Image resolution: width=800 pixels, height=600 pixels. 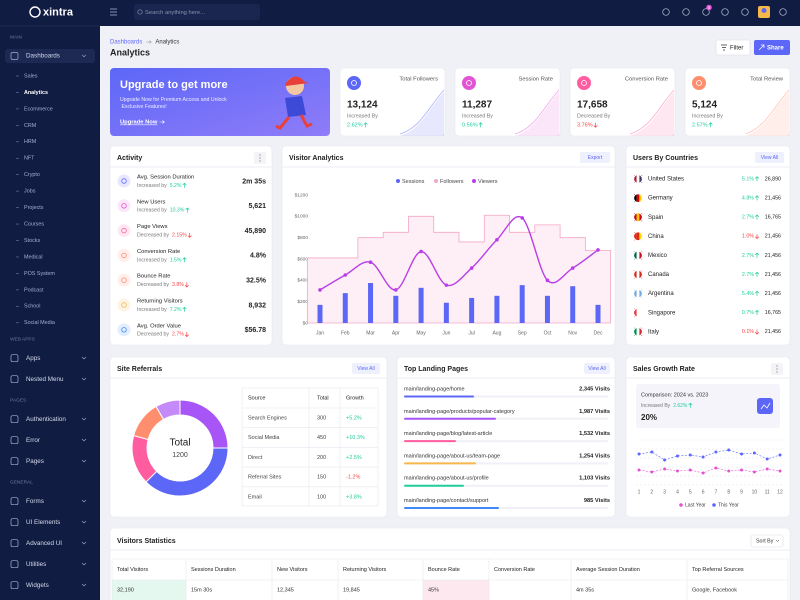 I want to click on button-label: Sort By, so click(x=765, y=542).